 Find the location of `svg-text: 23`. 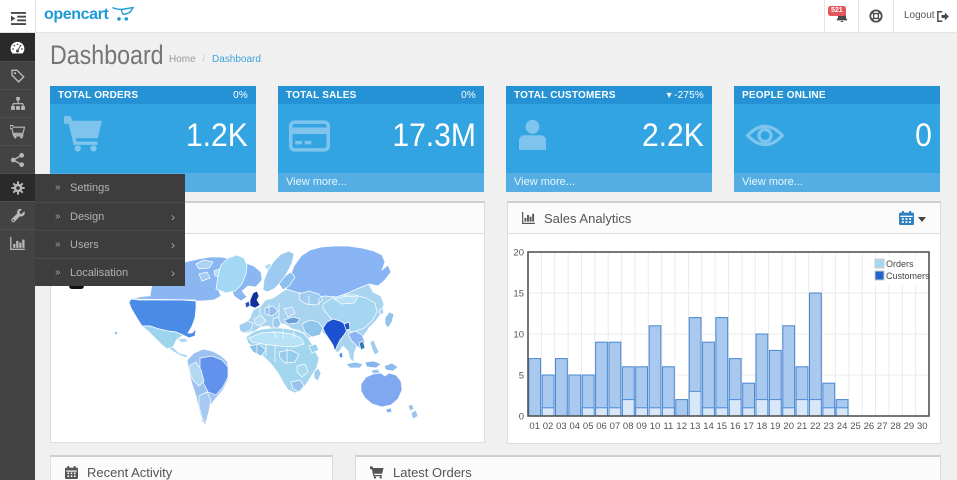

svg-text: 23 is located at coordinates (829, 426).